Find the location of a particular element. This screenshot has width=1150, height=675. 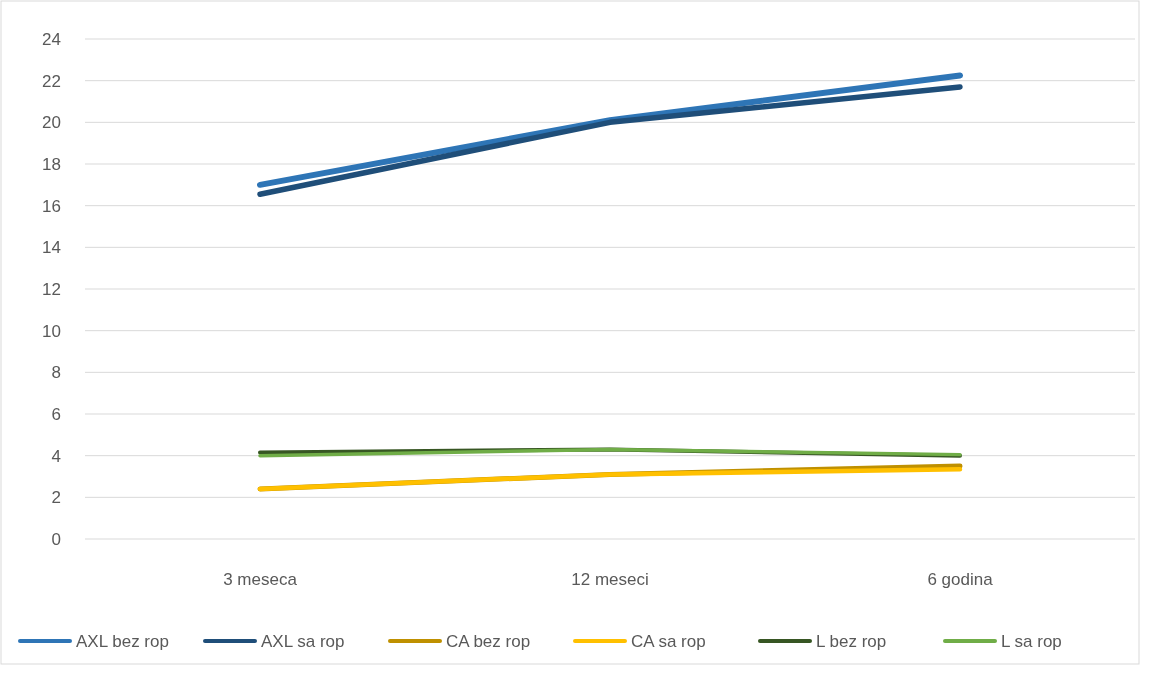

legend-label: AXL sa rop is located at coordinates (303, 641).